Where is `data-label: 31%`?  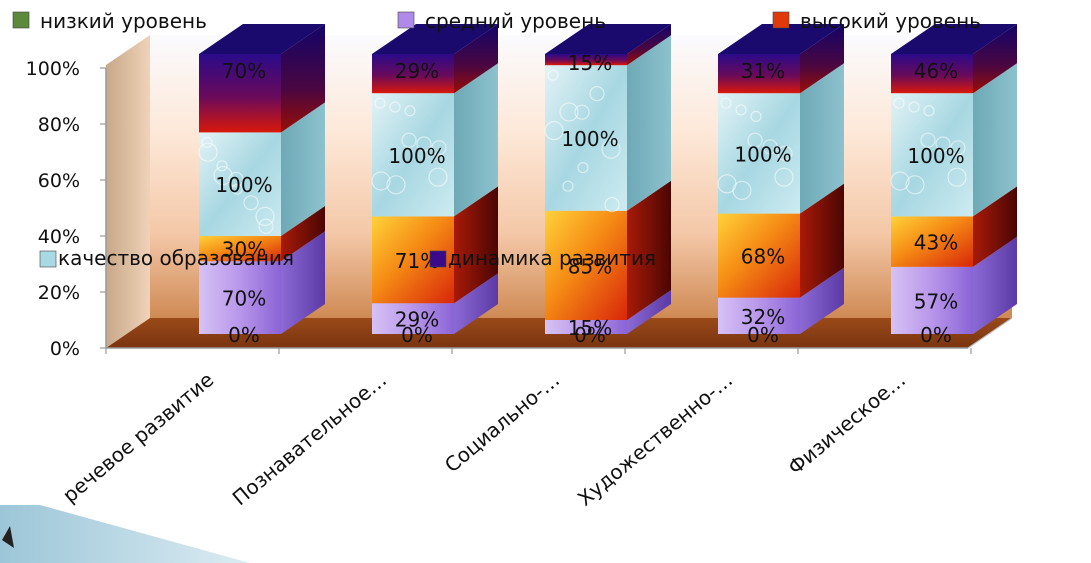 data-label: 31% is located at coordinates (763, 71).